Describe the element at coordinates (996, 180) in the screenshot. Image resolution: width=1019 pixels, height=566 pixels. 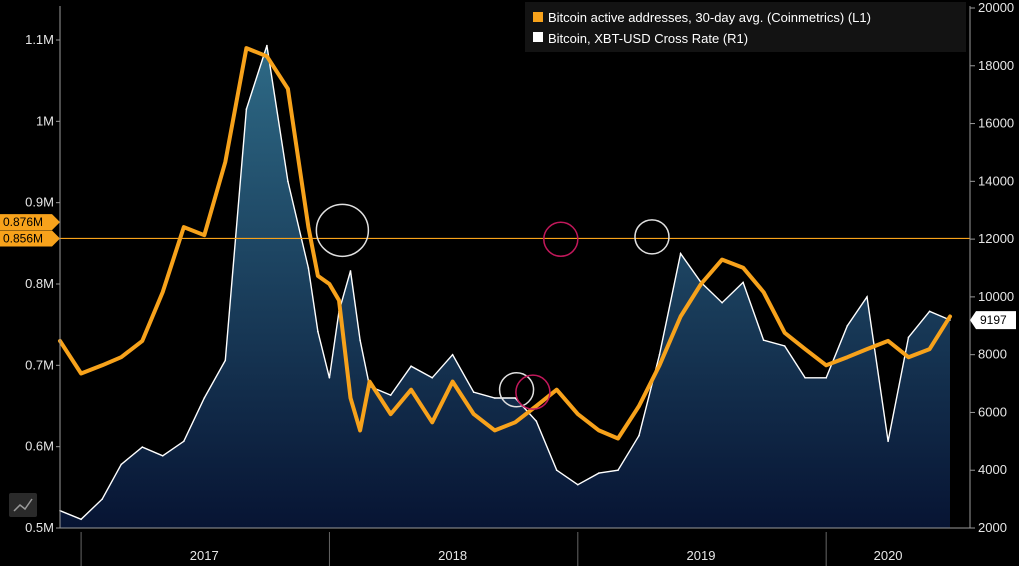
I see `right-tick-label: 14000` at that location.